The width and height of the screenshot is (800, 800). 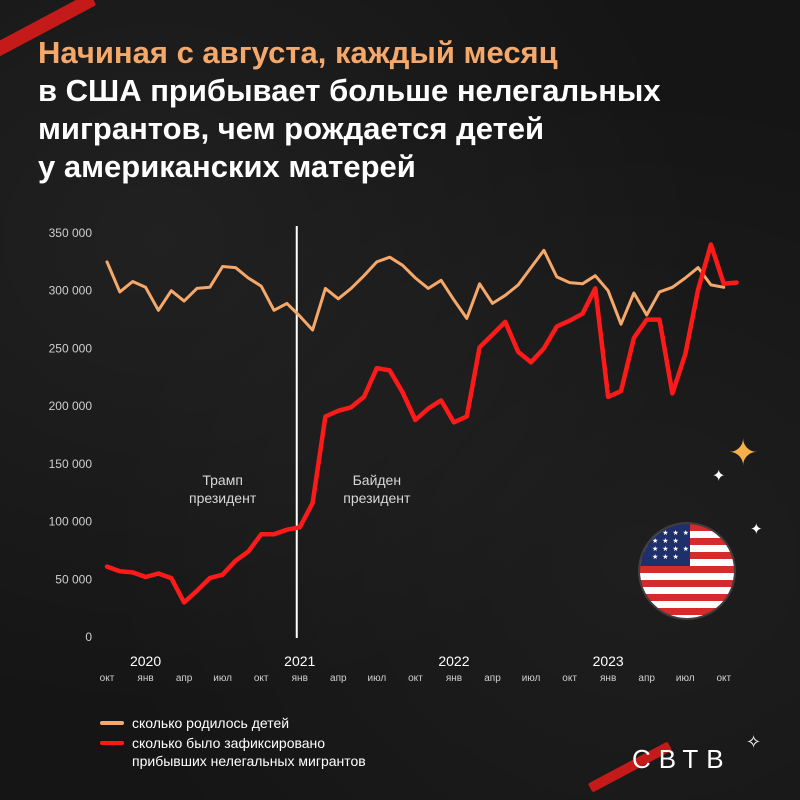 What do you see at coordinates (298, 52) in the screenshot?
I see `headline-line-1: Начиная с августа, каждый месяц` at bounding box center [298, 52].